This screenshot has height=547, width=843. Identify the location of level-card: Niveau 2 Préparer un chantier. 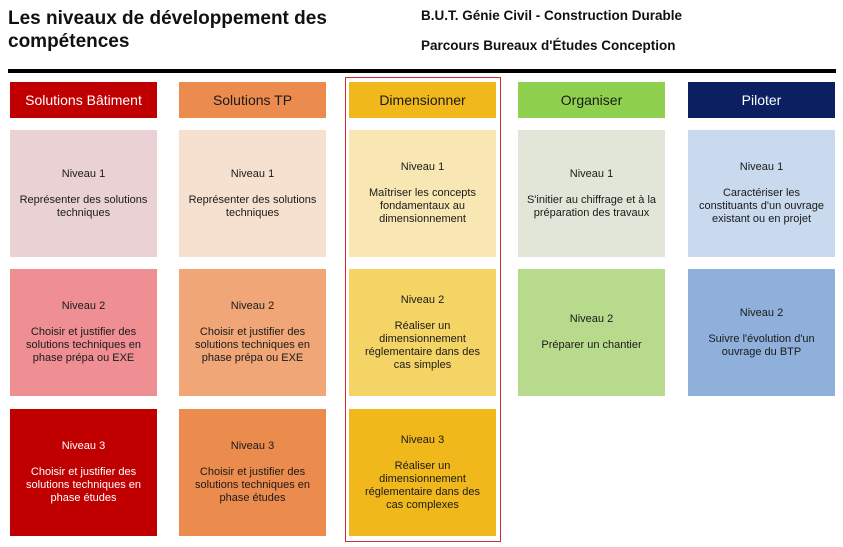
(591, 332).